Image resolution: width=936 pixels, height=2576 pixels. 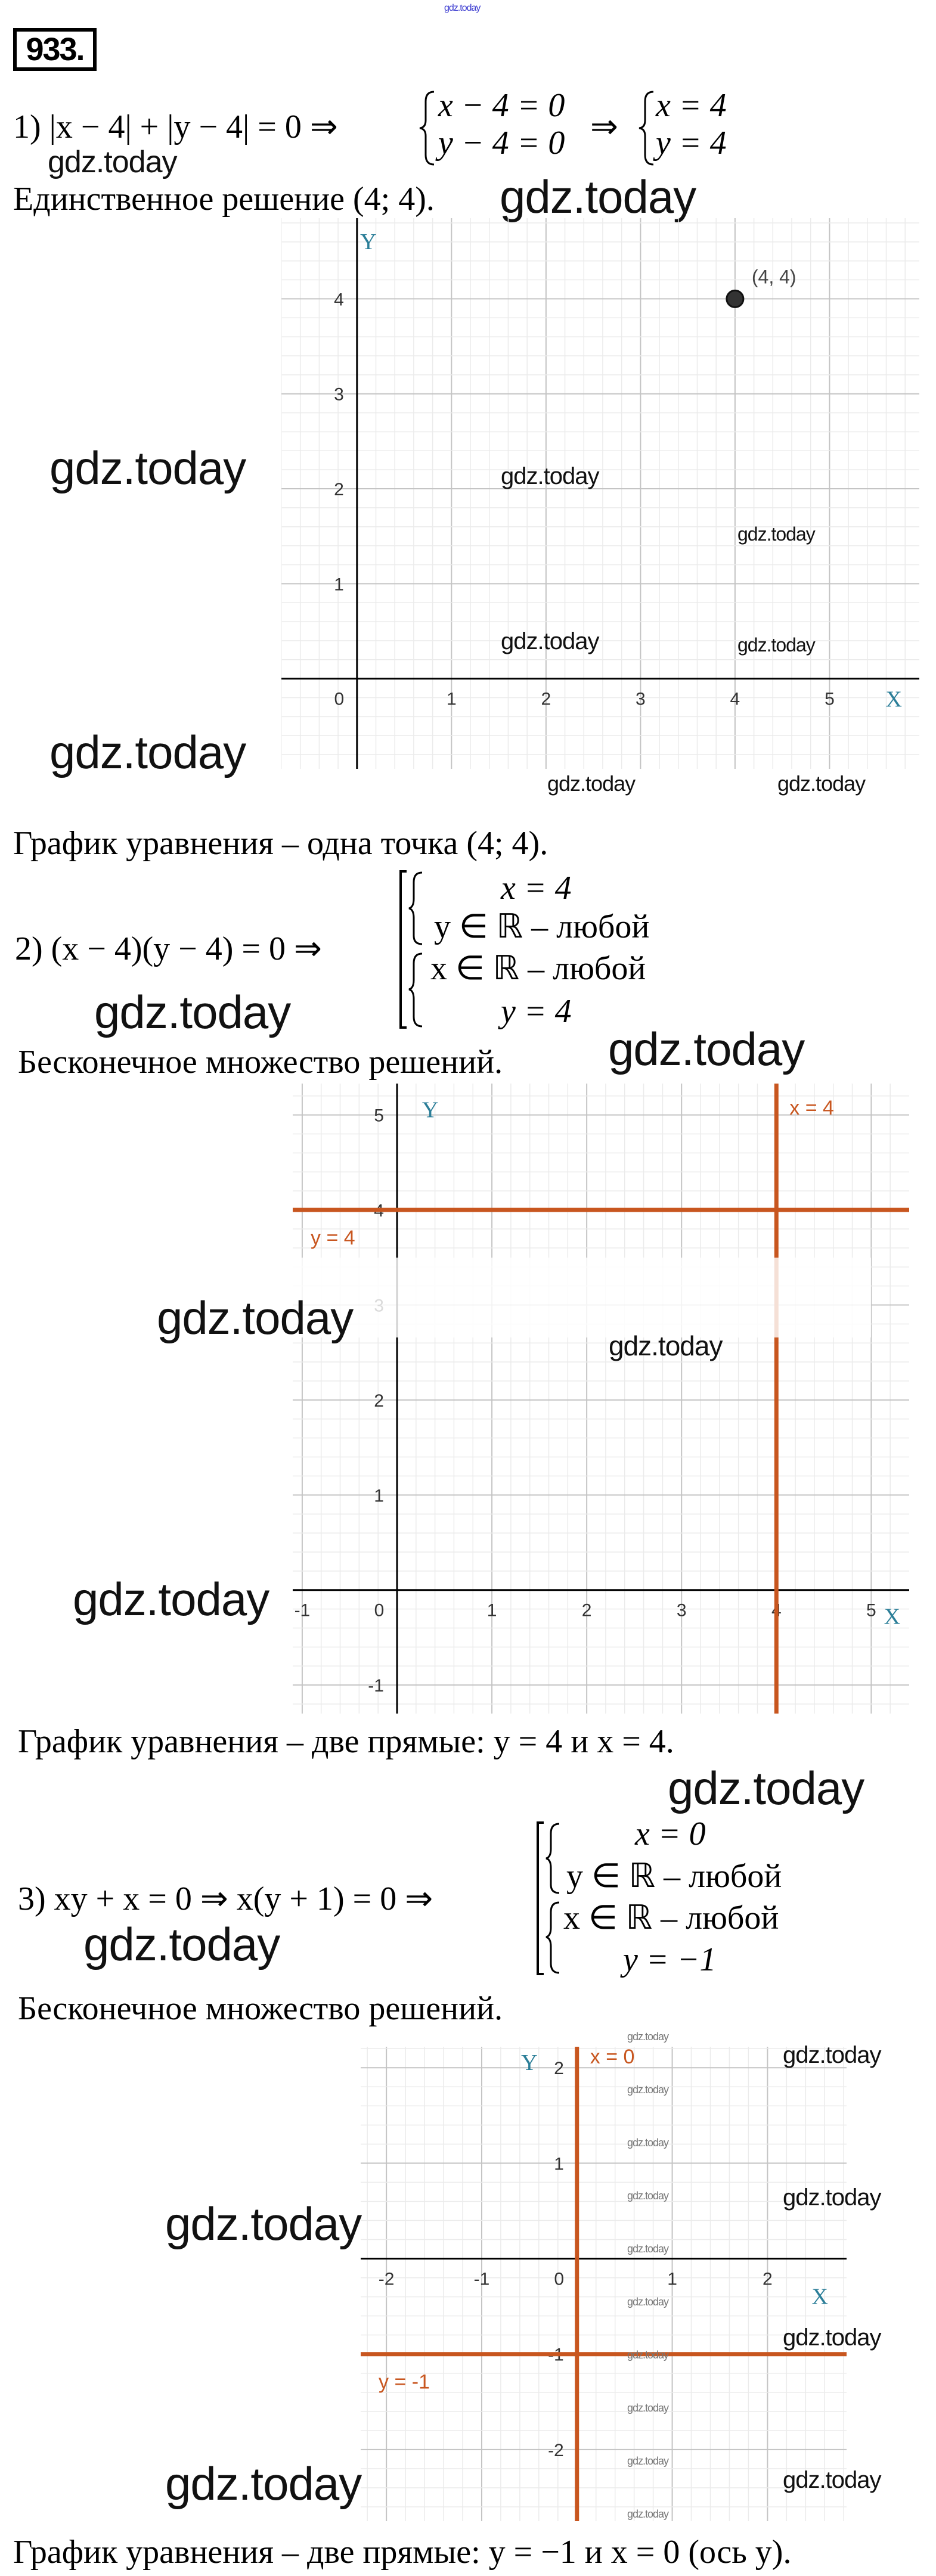 What do you see at coordinates (670, 1960) in the screenshot?
I see `part3-row-4: y = −1` at bounding box center [670, 1960].